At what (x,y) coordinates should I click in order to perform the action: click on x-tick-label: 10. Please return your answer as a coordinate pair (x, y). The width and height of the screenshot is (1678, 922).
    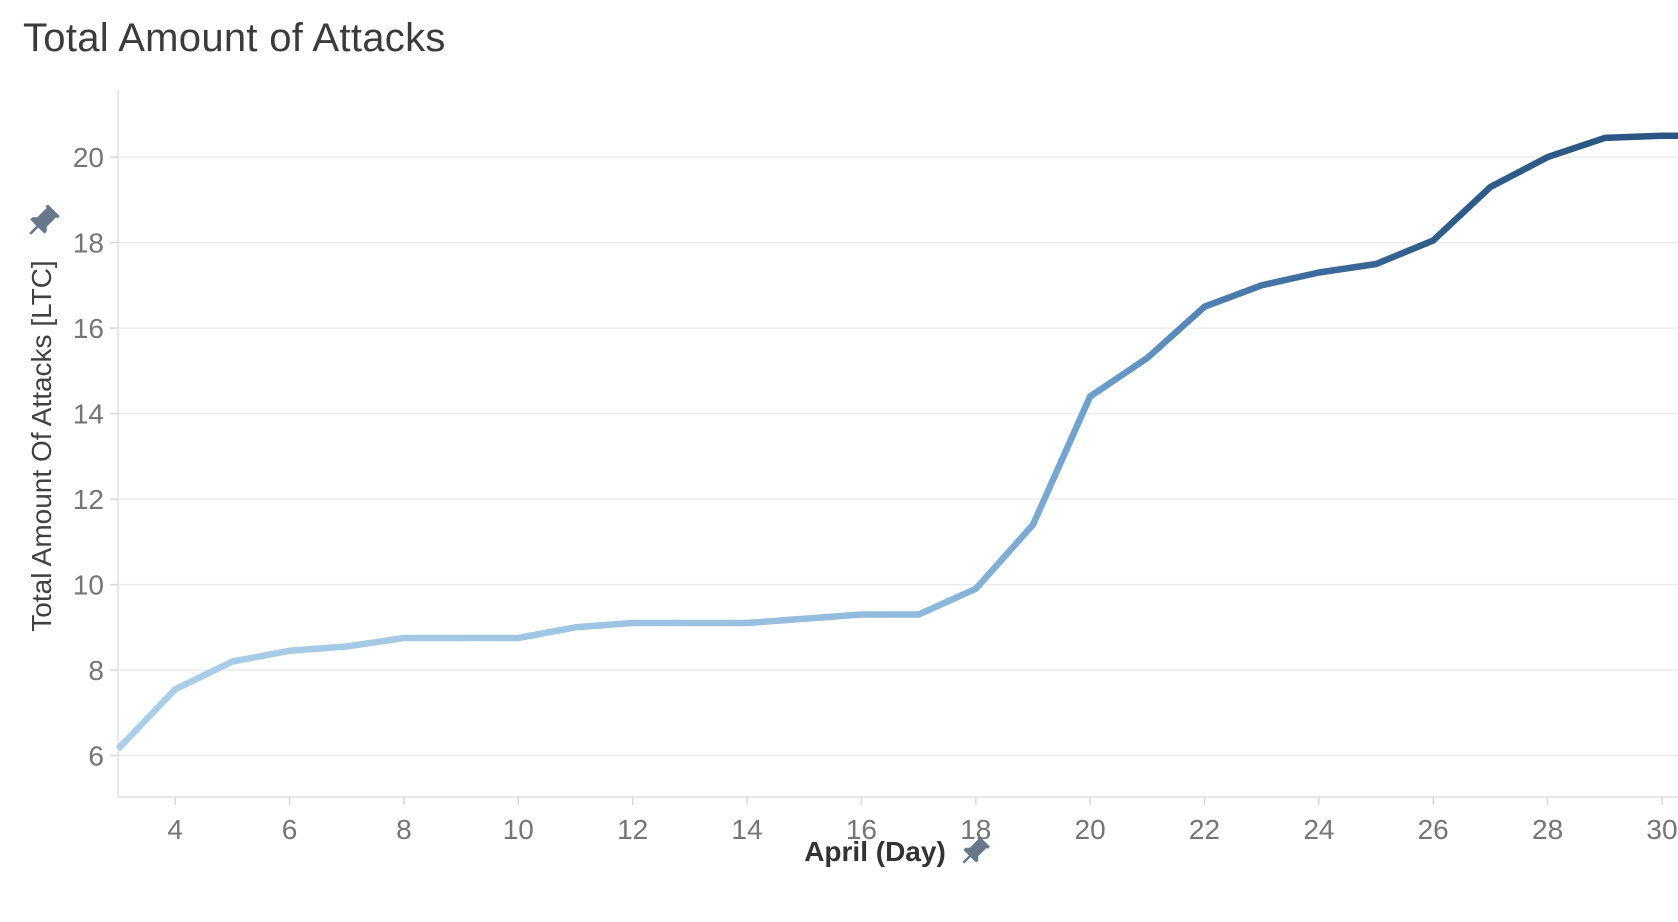
    Looking at the image, I should click on (518, 829).